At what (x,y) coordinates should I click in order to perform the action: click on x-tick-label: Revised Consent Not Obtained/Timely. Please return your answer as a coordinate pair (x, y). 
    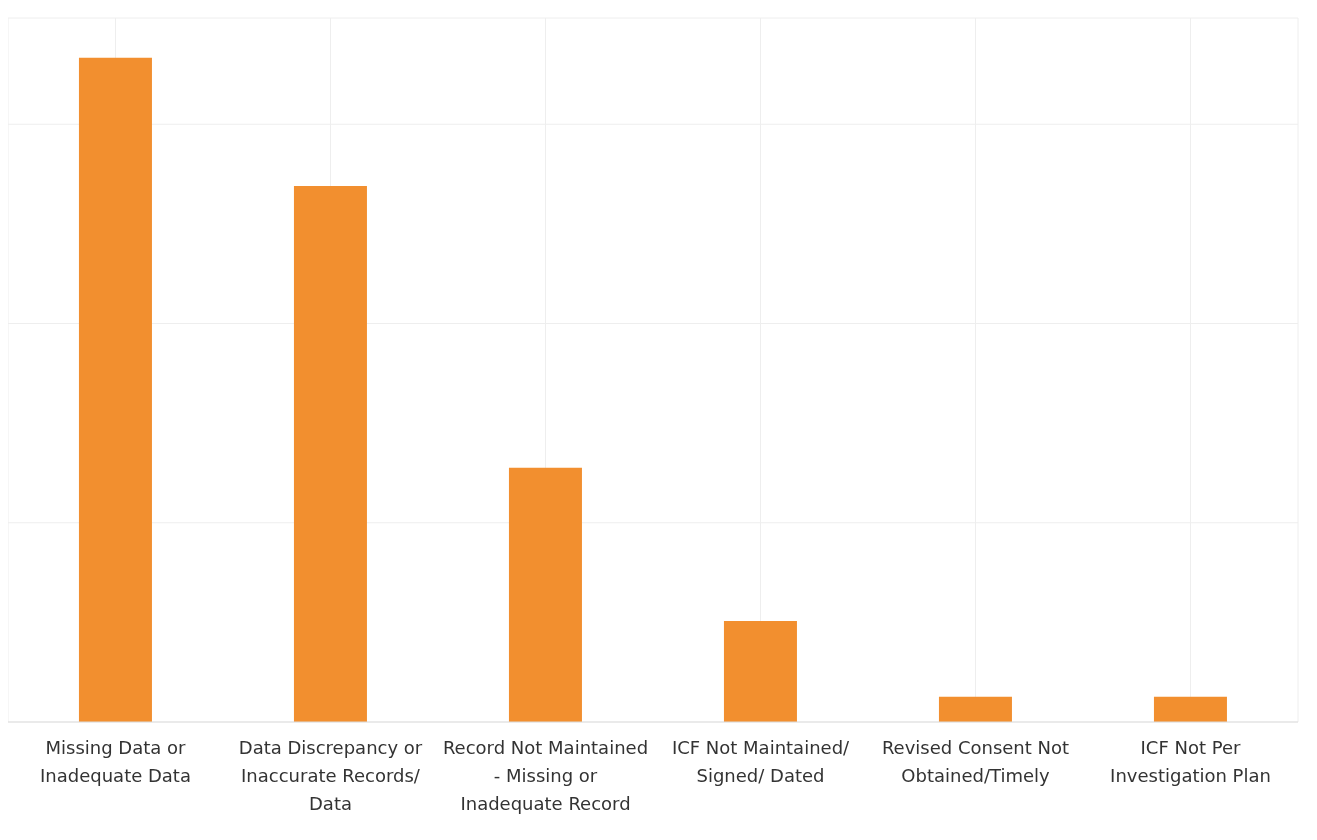
    Looking at the image, I should click on (975, 762).